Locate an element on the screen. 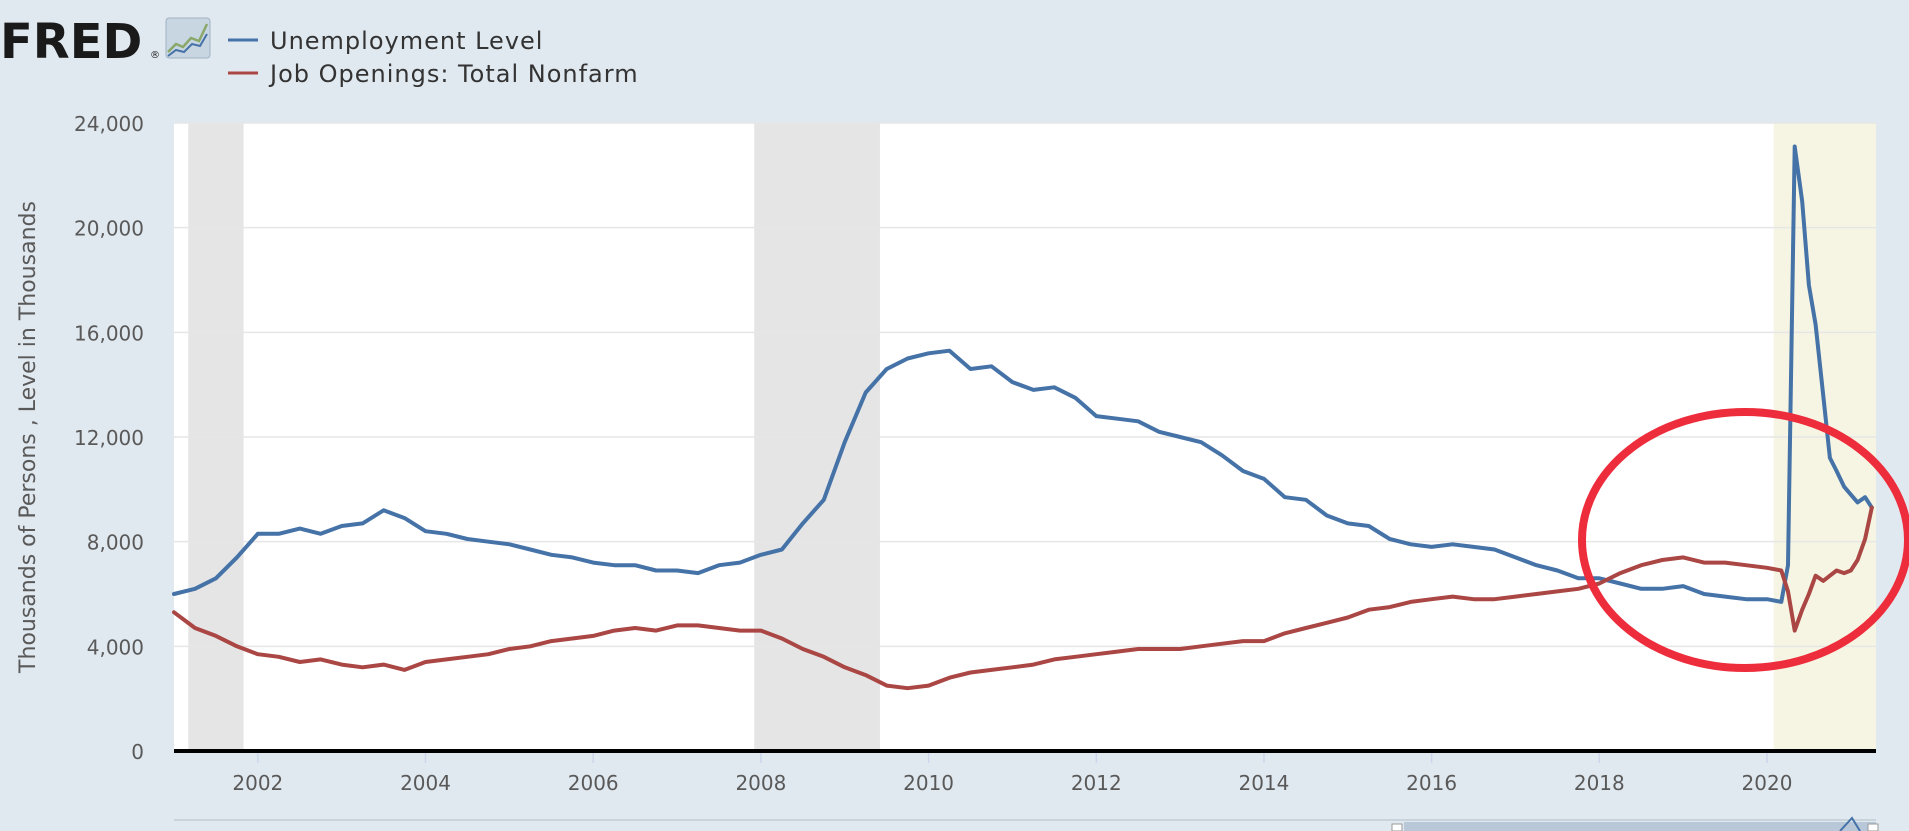 This screenshot has width=1909, height=831. annotation-circle is located at coordinates (1743, 540).